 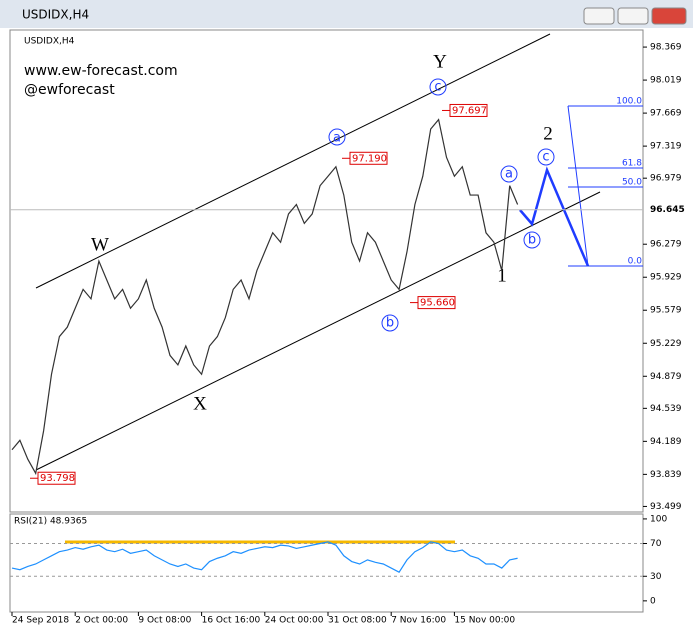 I want to click on wave-label: W, so click(x=100, y=244).